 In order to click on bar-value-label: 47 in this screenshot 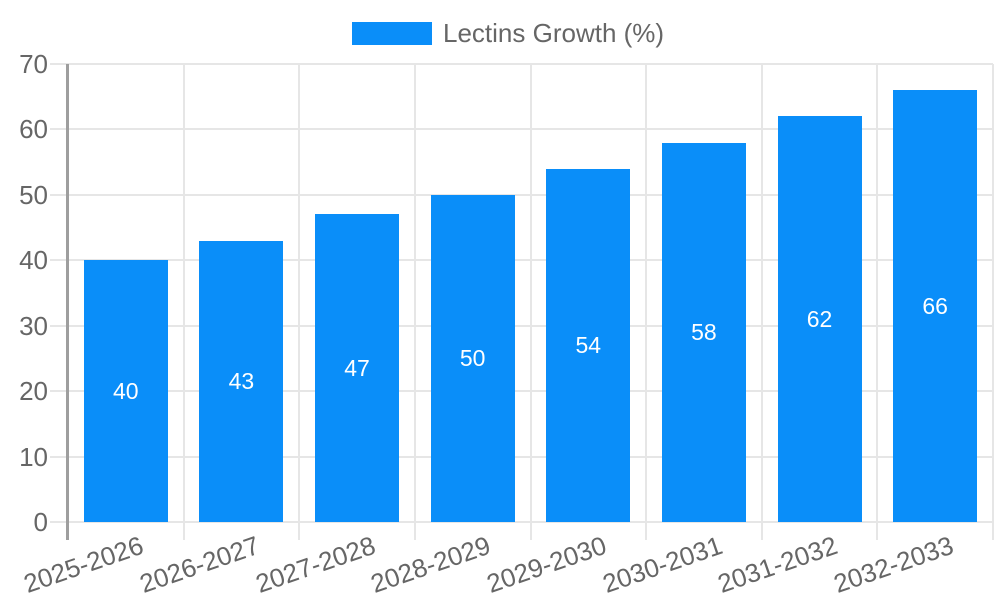, I will do `click(357, 368)`.